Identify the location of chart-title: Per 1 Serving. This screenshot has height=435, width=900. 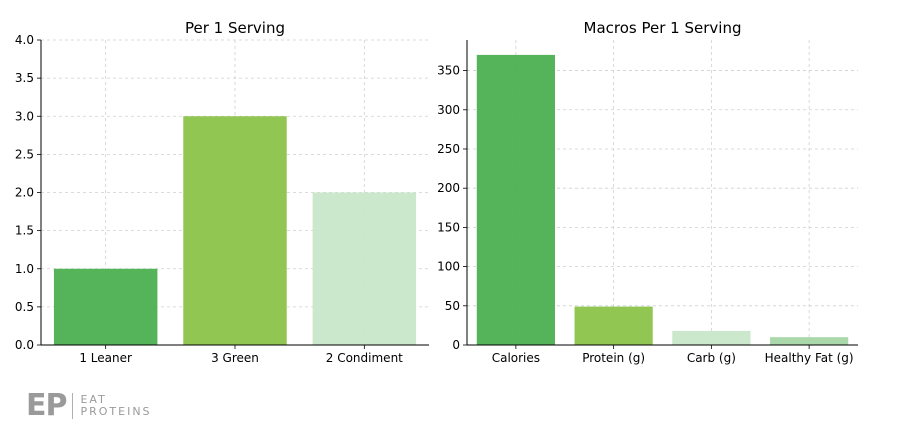
(235, 28).